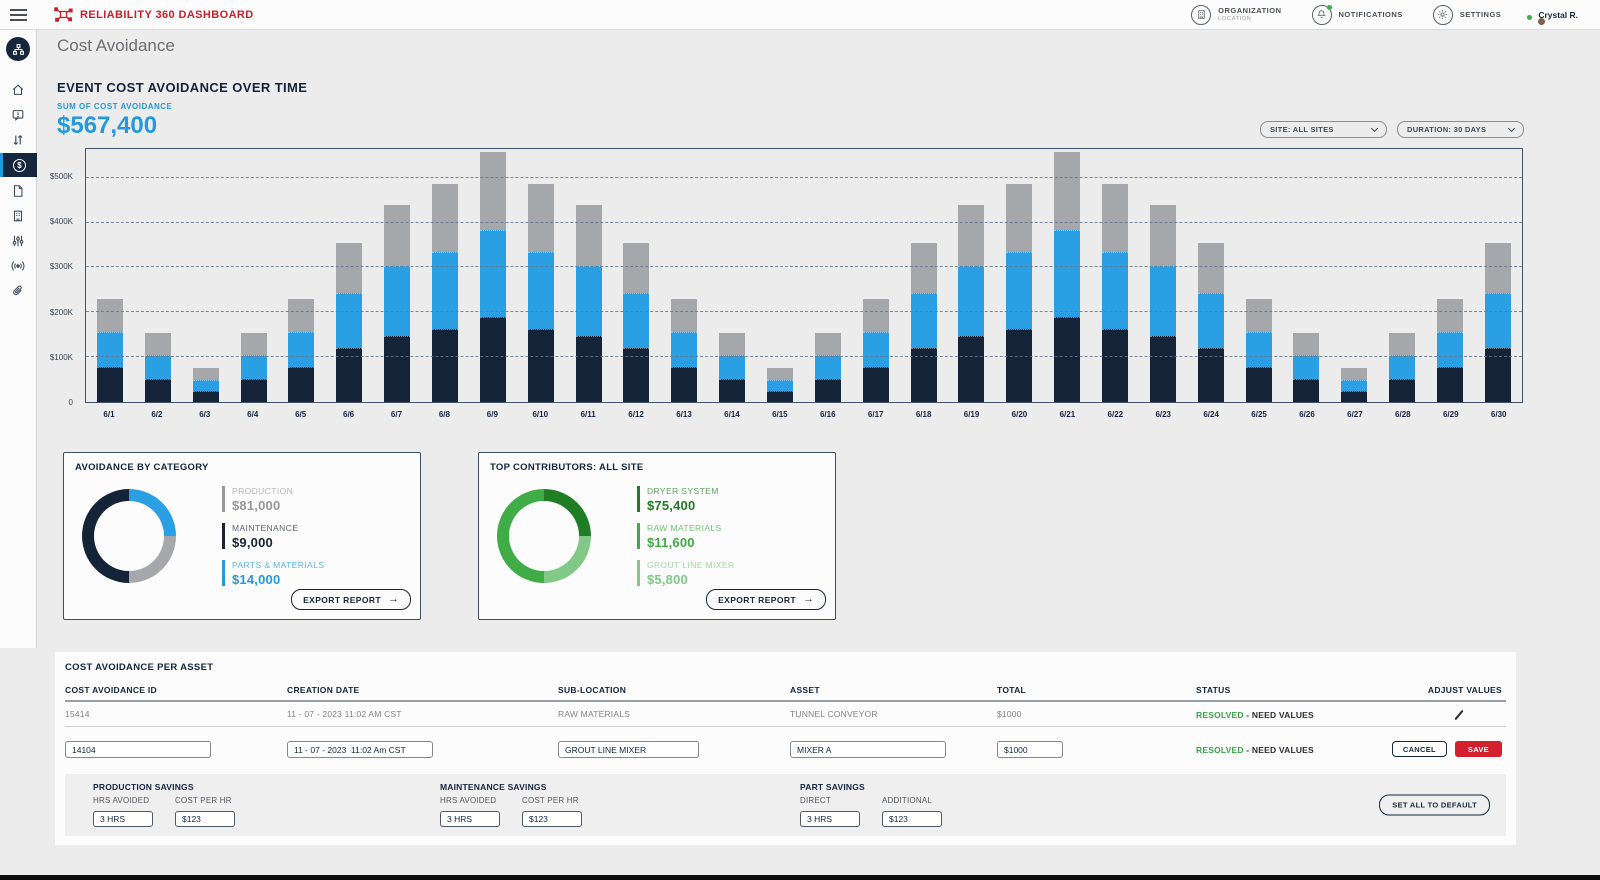  What do you see at coordinates (393, 599) in the screenshot?
I see `arrow-right-icon: →` at bounding box center [393, 599].